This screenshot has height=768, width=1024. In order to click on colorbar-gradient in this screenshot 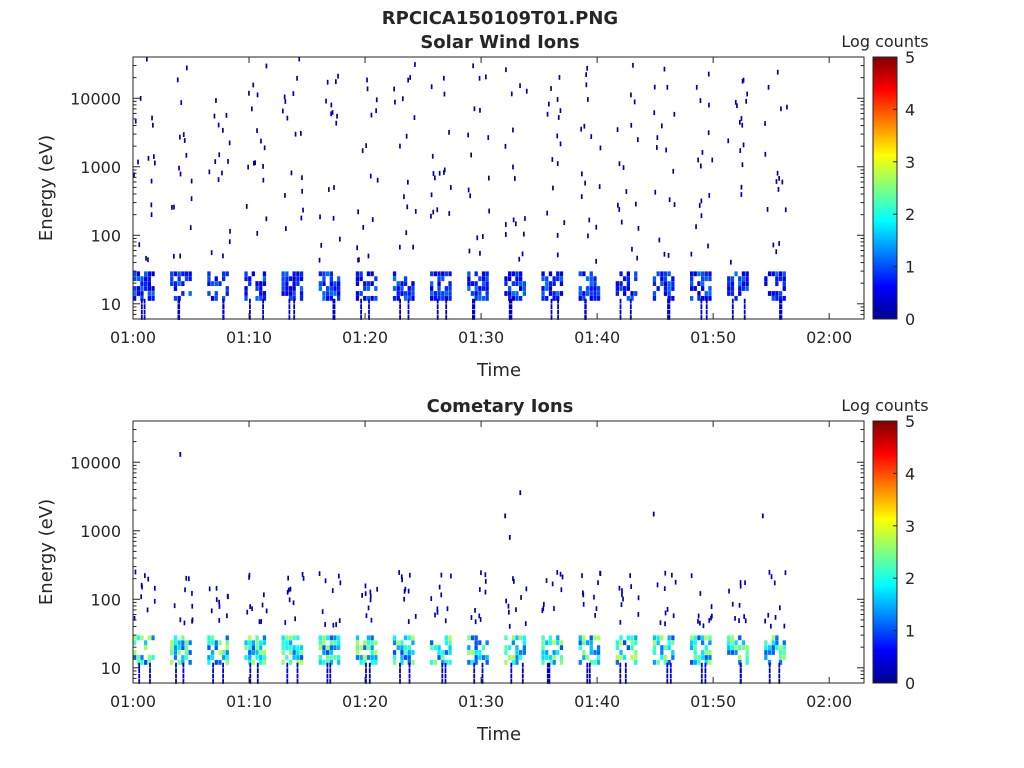, I will do `click(885, 188)`.